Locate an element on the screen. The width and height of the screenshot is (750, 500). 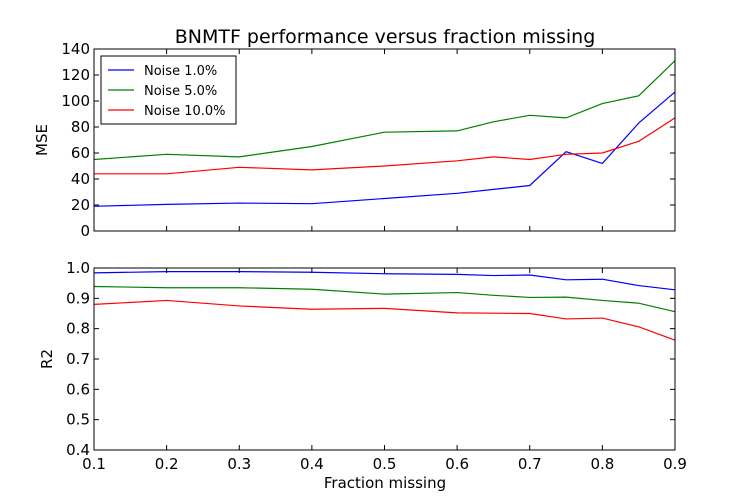
x-tick-label: 0.7 is located at coordinates (530, 464).